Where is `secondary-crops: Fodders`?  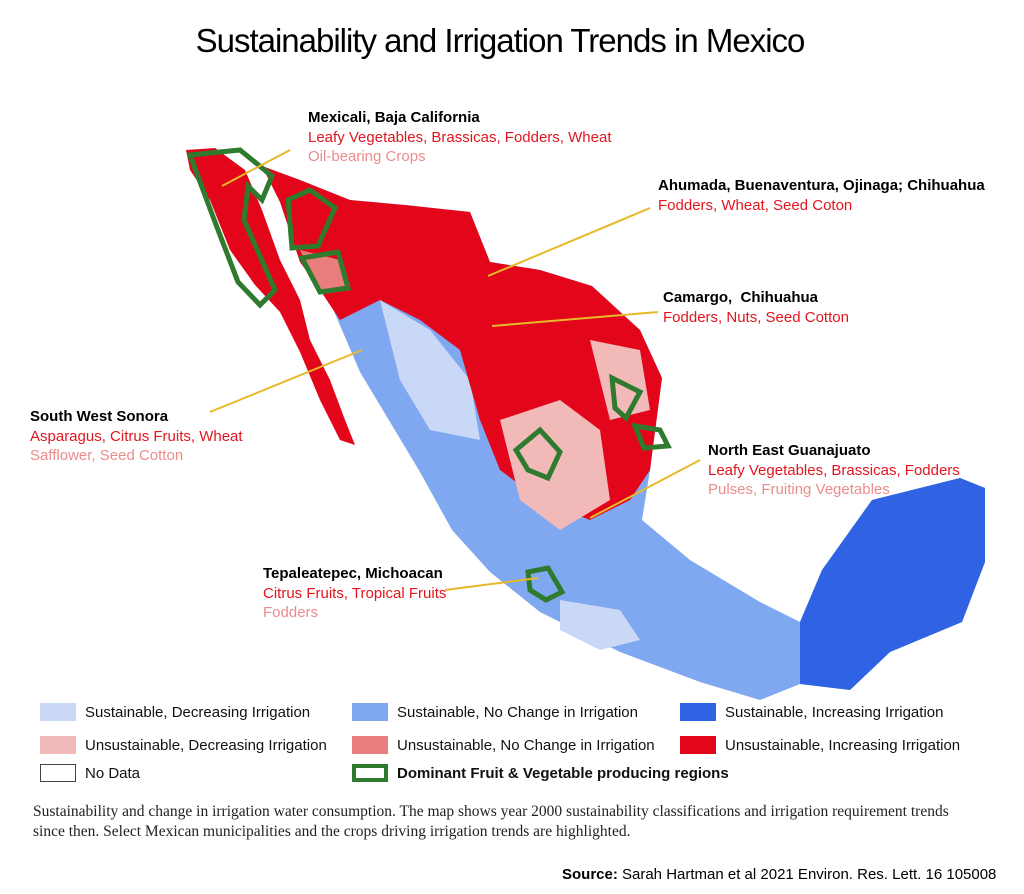 secondary-crops: Fodders is located at coordinates (291, 612).